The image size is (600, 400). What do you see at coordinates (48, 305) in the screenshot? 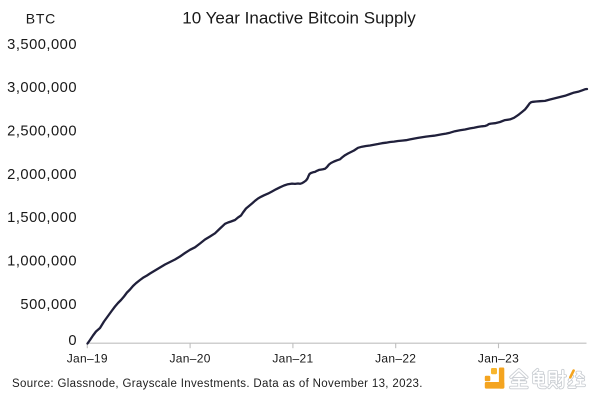
I see `svg-text: 500,000` at bounding box center [48, 305].